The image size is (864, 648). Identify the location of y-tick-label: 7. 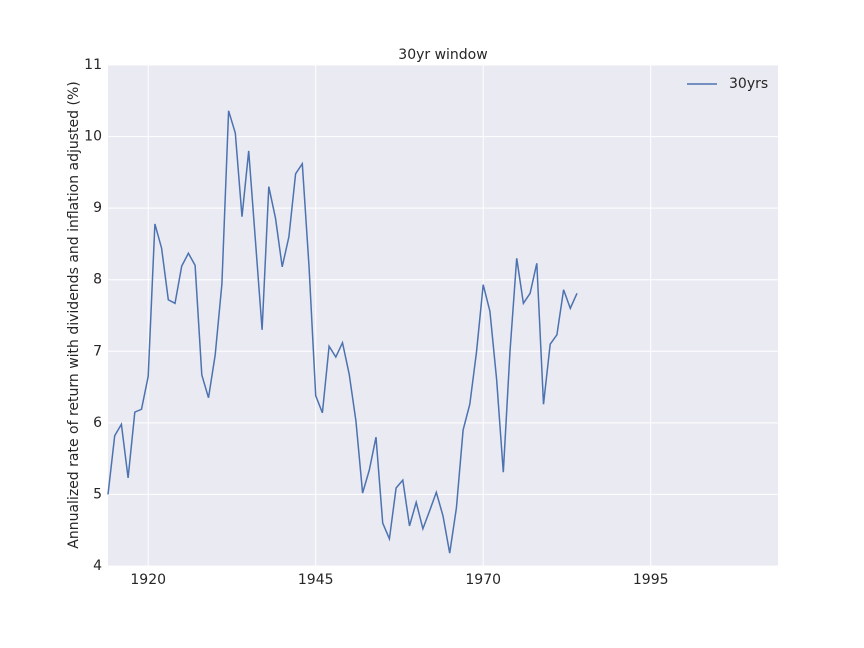
(97, 351).